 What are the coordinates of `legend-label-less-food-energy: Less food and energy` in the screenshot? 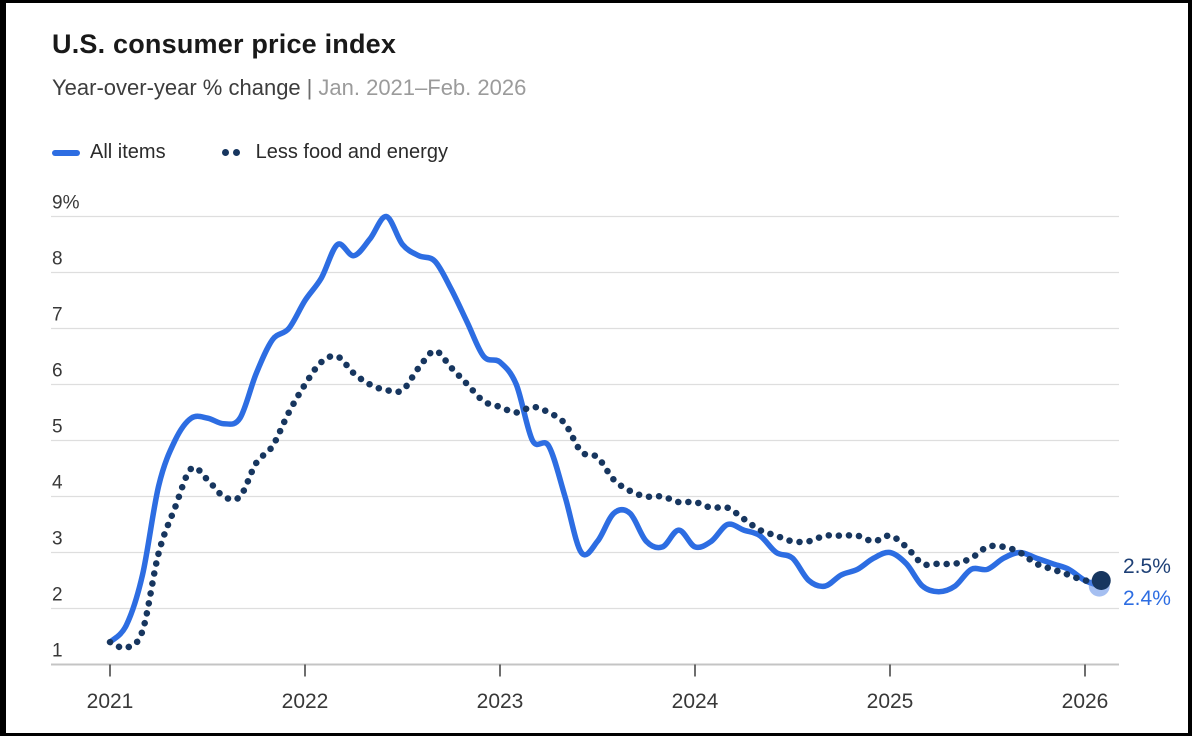 It's located at (351, 152).